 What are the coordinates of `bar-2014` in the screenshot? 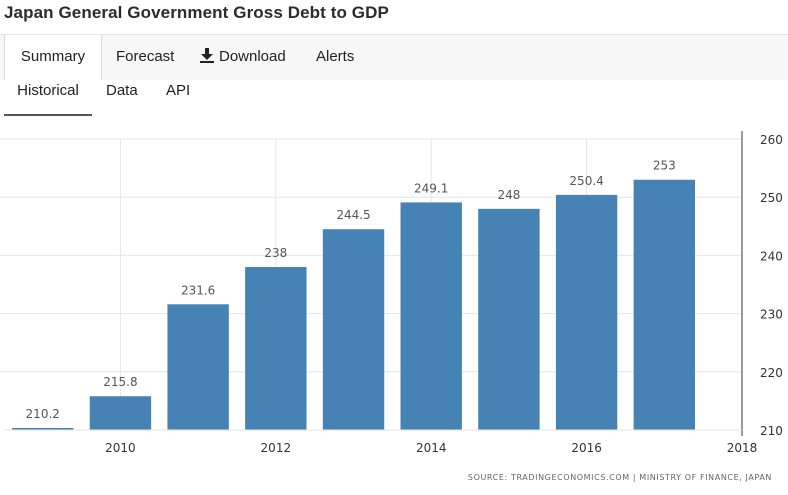 It's located at (431, 316).